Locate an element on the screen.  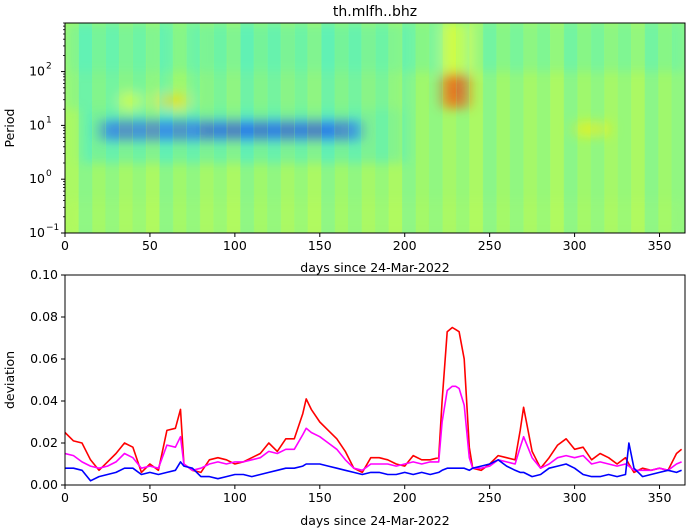
line-y-tick-label: 0.02 is located at coordinates (44, 442).